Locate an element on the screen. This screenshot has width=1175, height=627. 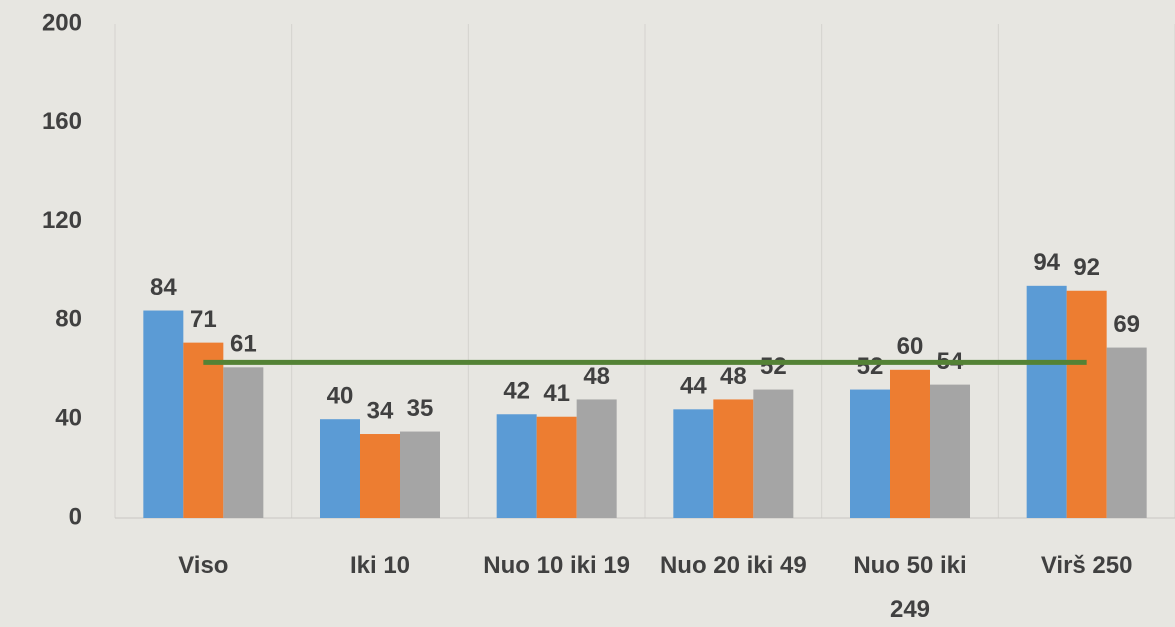
data-label: 71 is located at coordinates (203, 319).